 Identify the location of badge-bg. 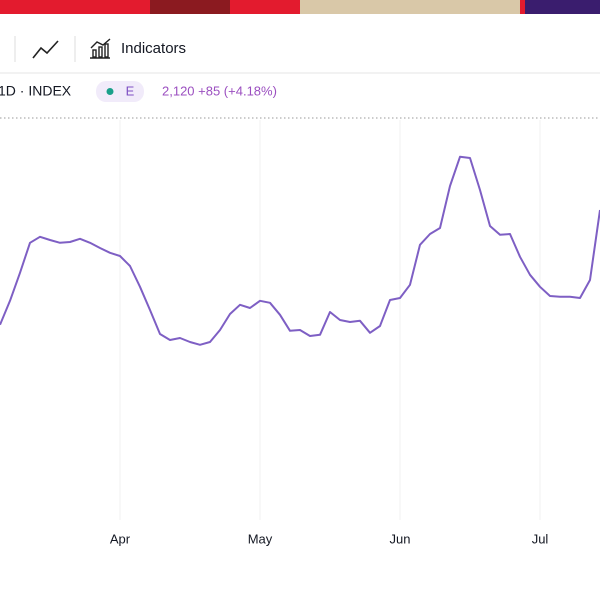
(120, 91).